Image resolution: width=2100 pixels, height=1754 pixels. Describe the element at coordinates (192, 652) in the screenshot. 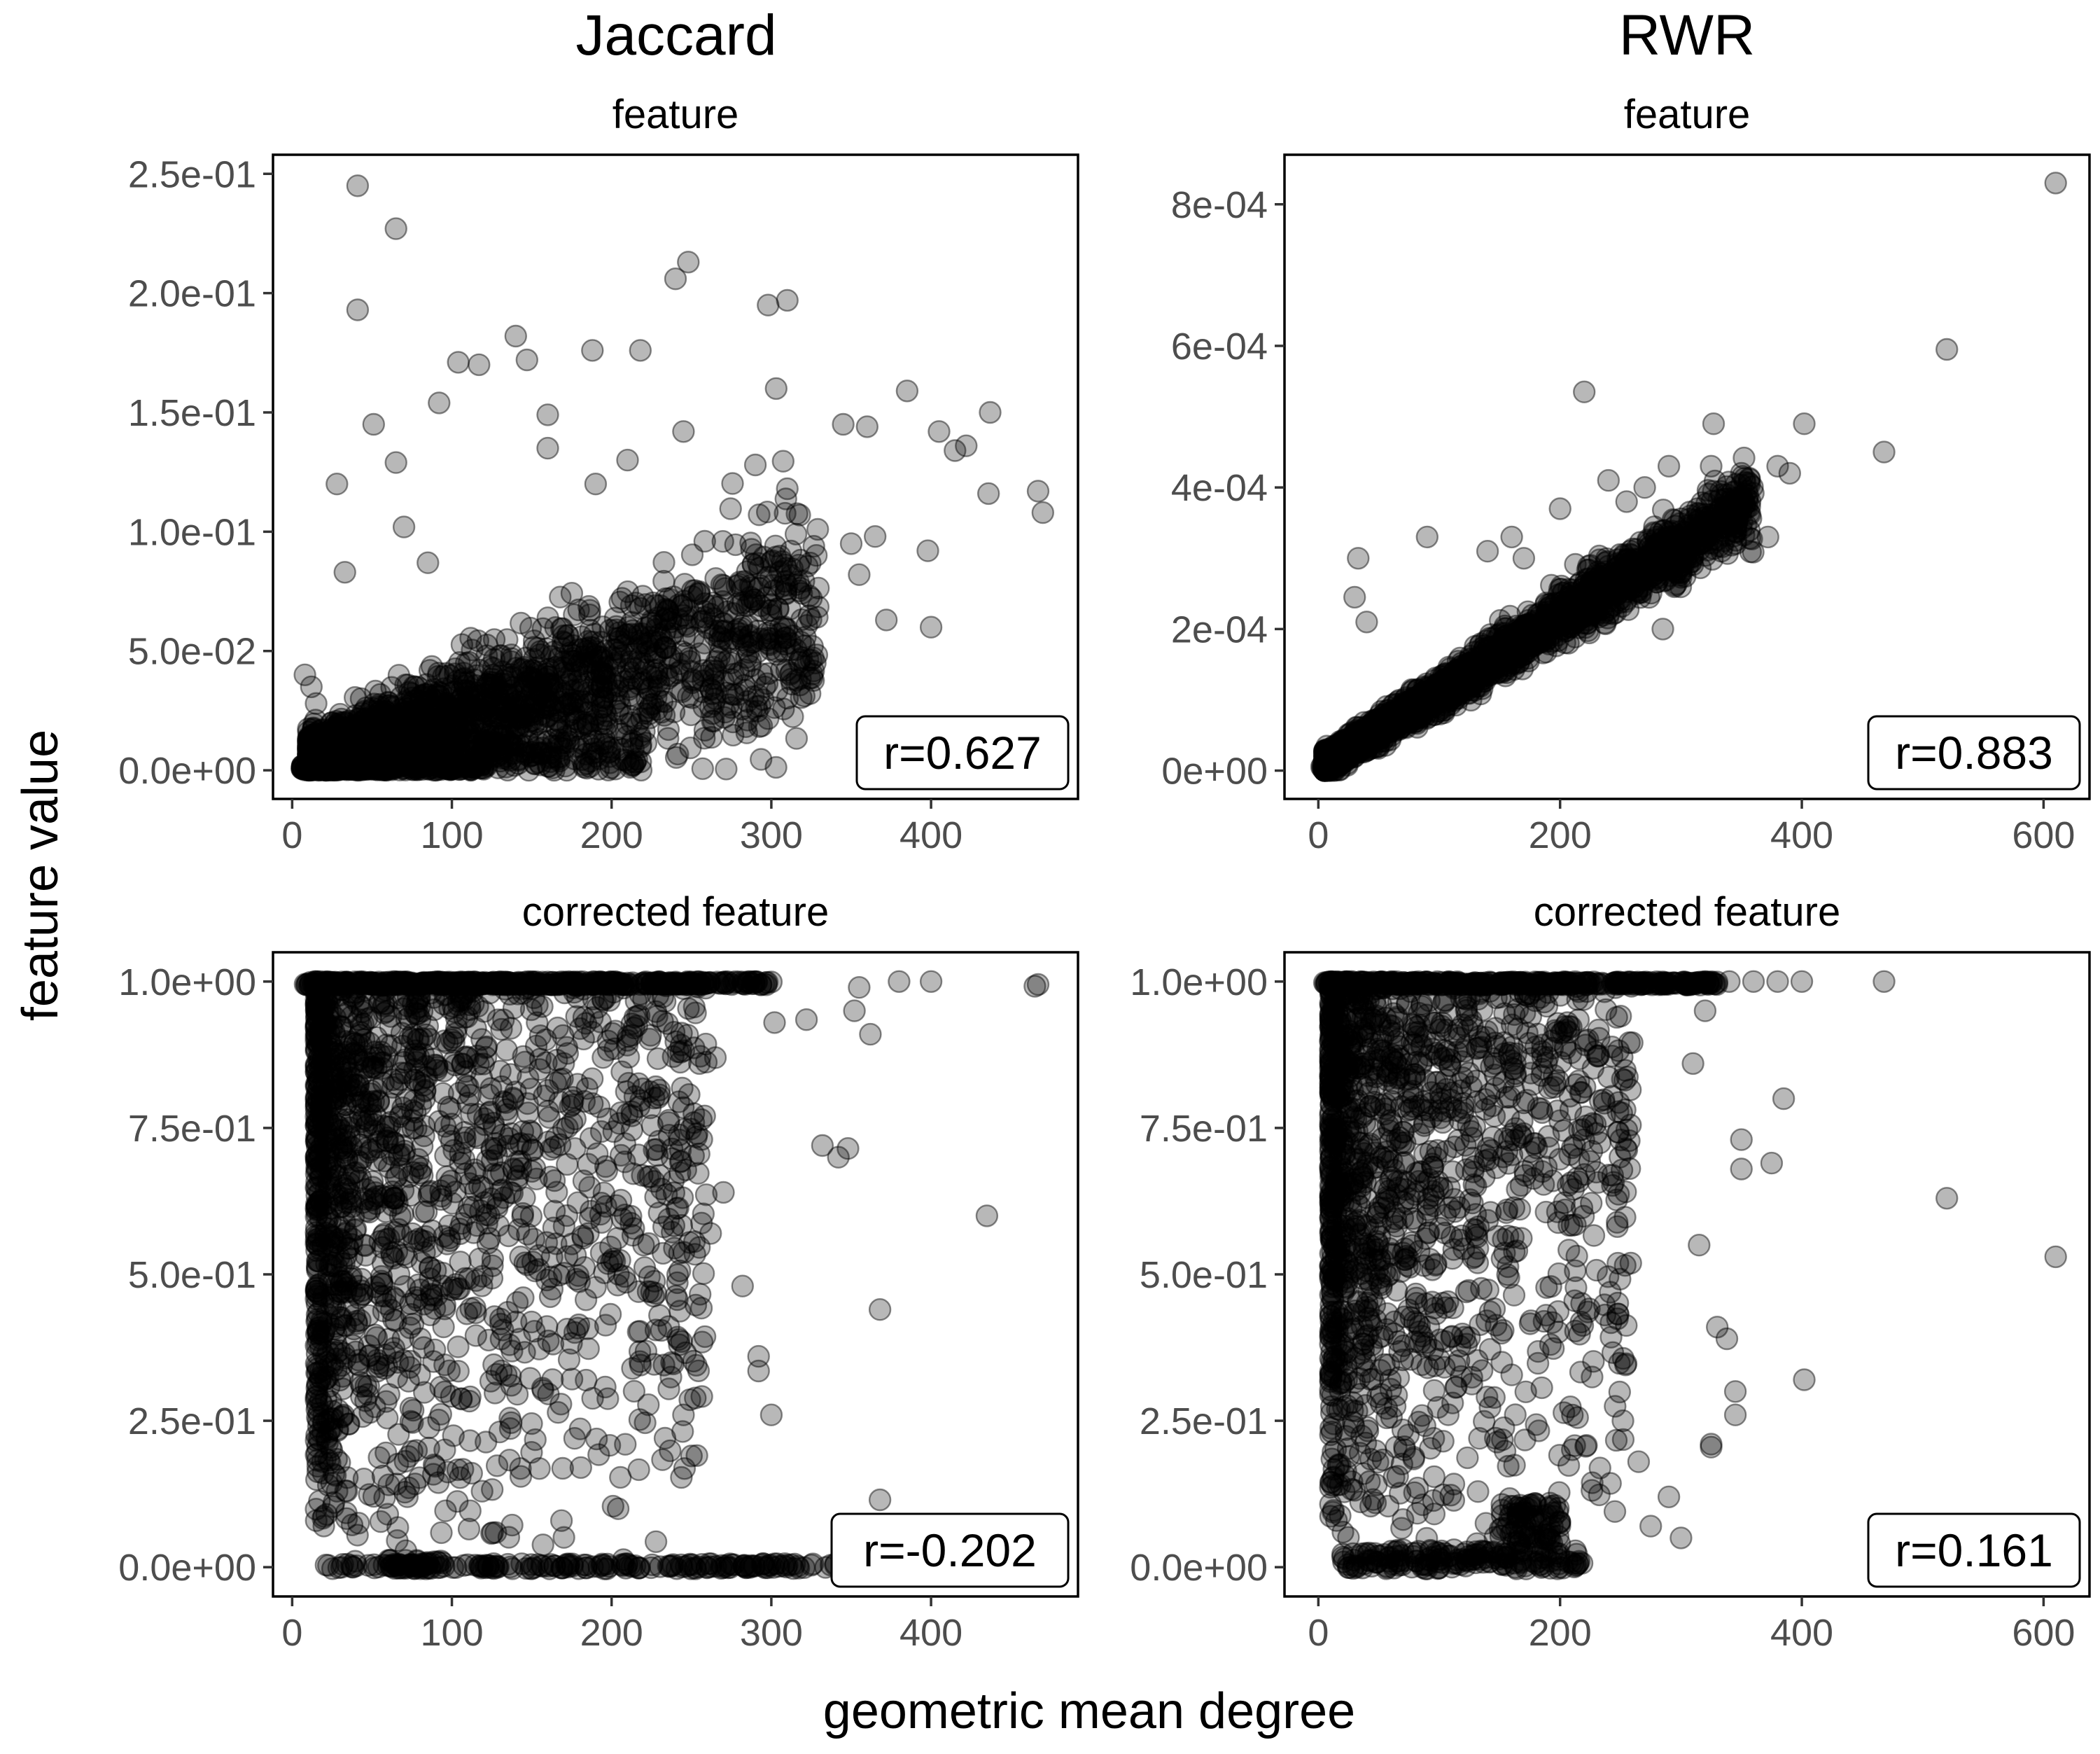

I see `y-tick-label: 5.0e-02` at that location.